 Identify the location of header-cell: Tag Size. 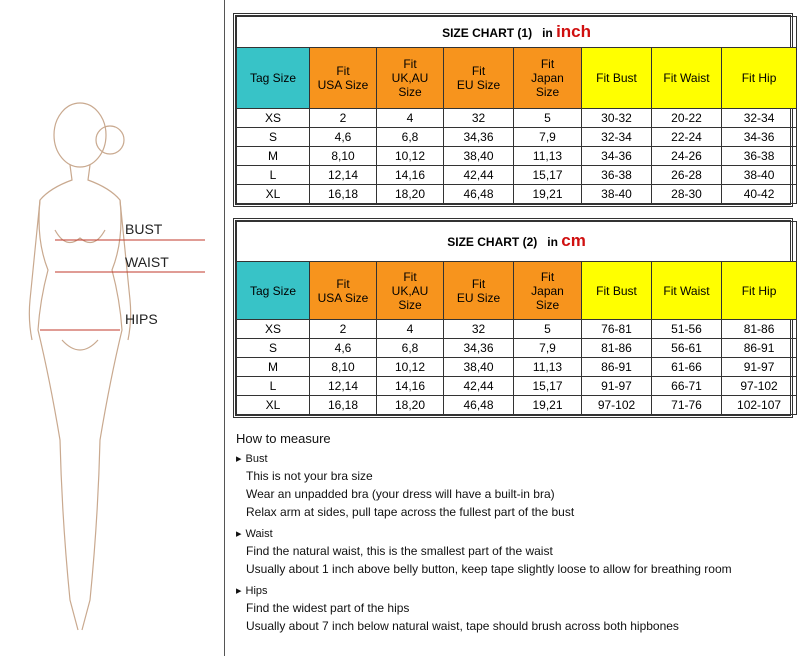
(273, 78).